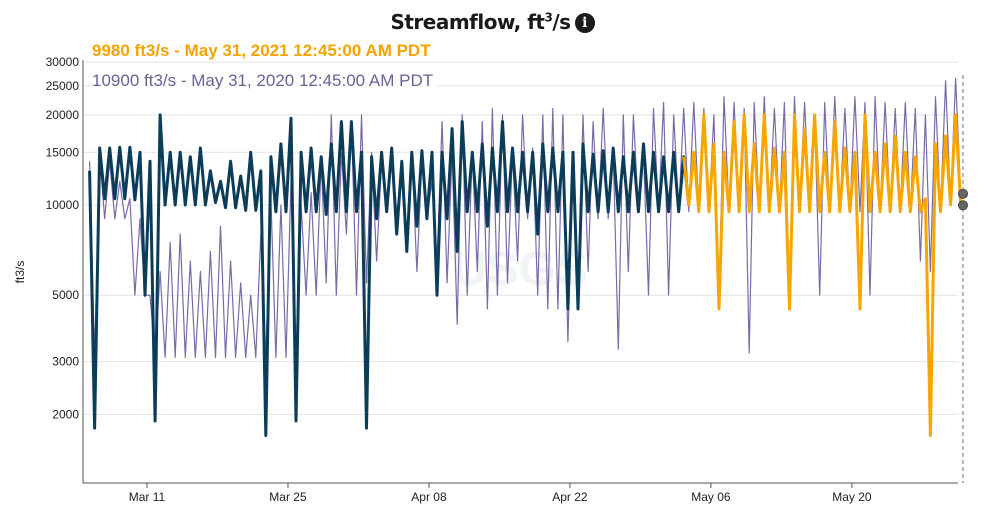 This screenshot has width=985, height=513. Describe the element at coordinates (711, 497) in the screenshot. I see `x-tick-label: May 06` at that location.